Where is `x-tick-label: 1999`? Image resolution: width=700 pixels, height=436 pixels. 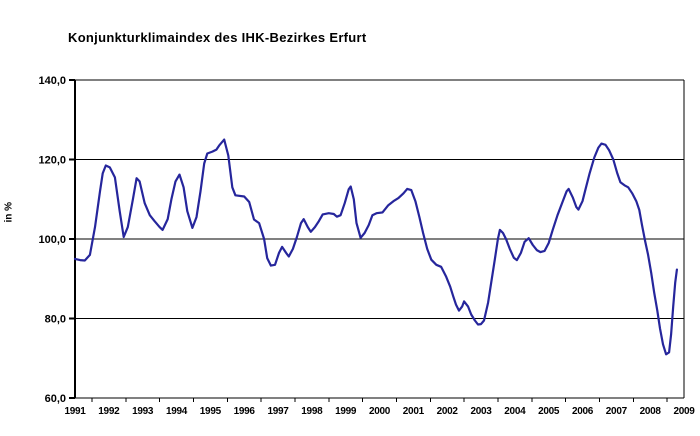
x-tick-label: 1999 is located at coordinates (346, 411).